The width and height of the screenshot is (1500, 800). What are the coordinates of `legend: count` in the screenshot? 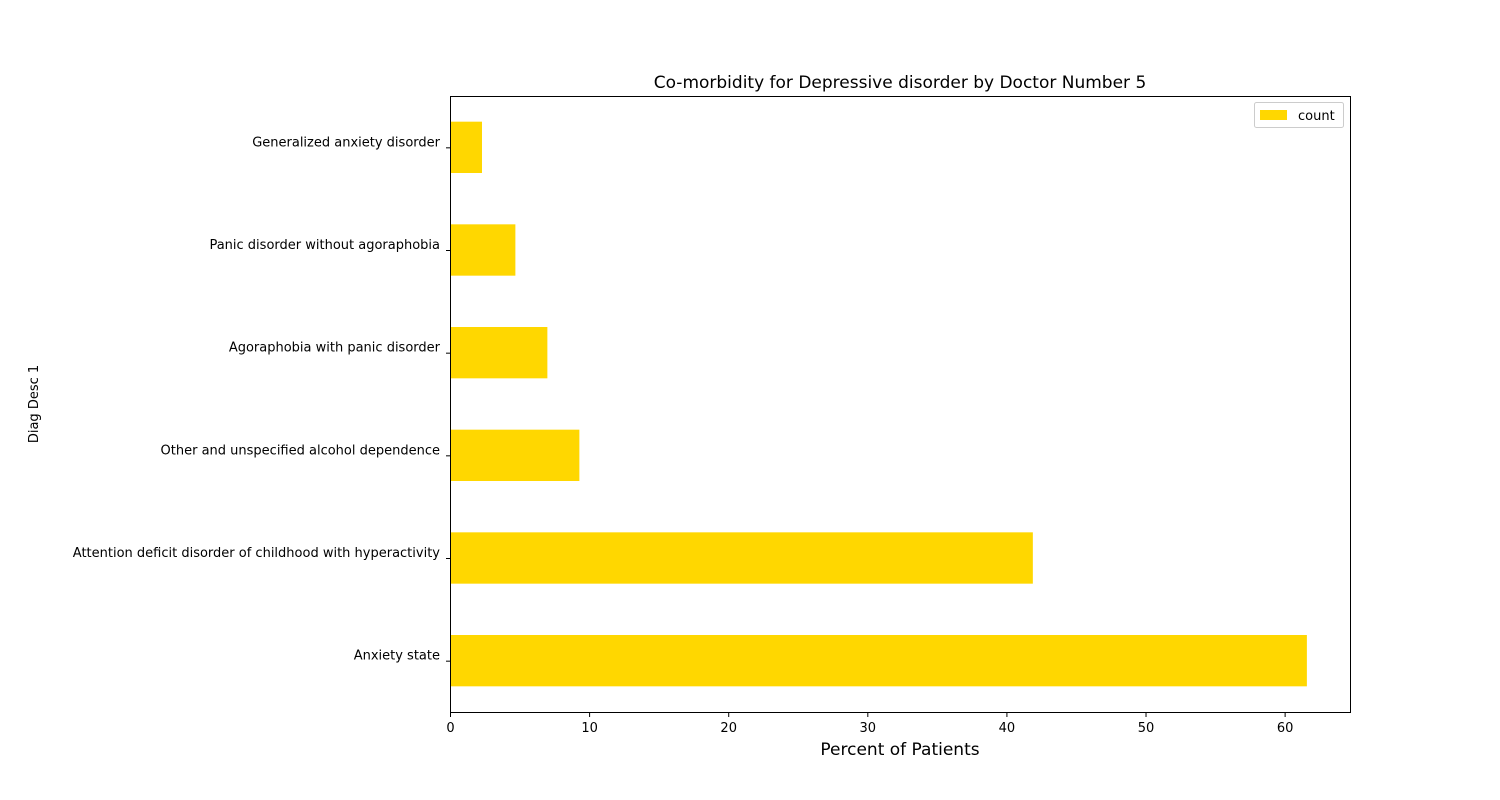 It's located at (1299, 115).